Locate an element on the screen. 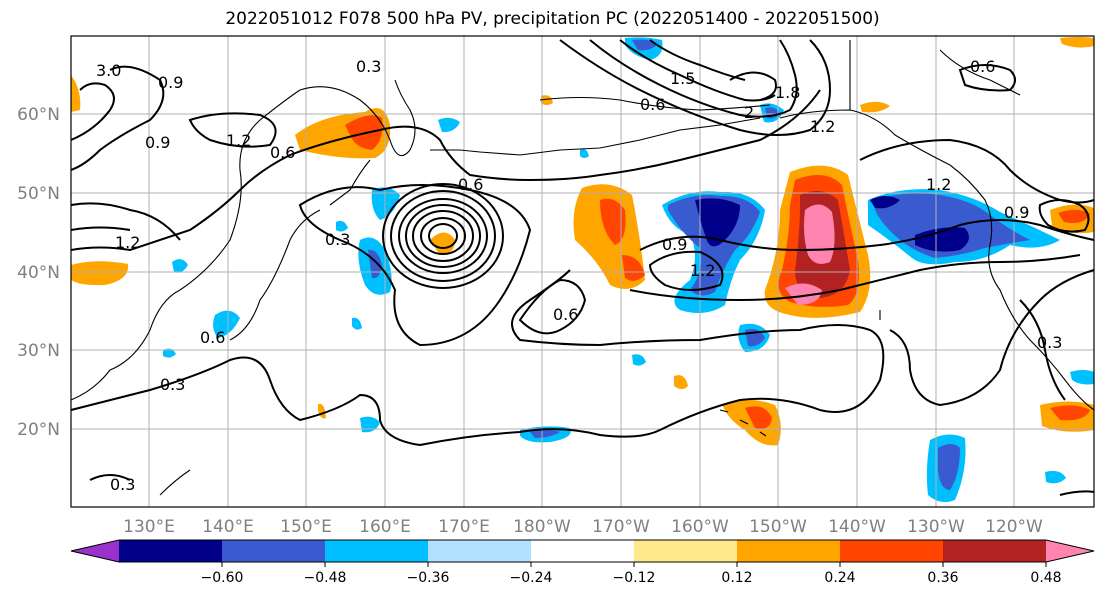 The height and width of the screenshot is (601, 1105). lon-tick-label: 120°W is located at coordinates (1014, 527).